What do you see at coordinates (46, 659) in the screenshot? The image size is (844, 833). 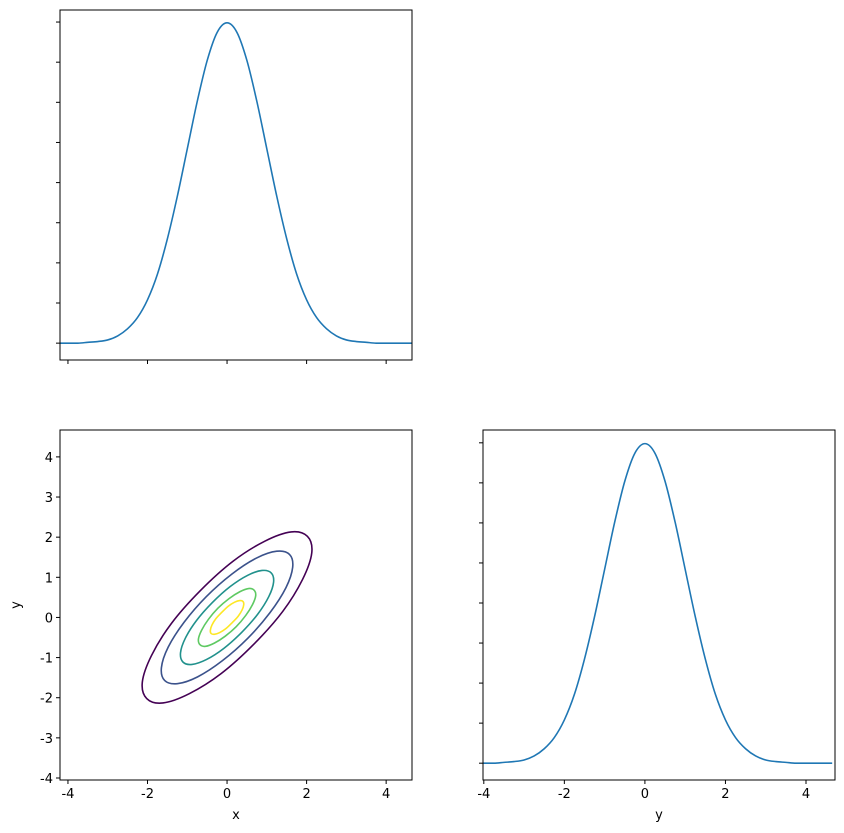 I see `y-tick-label: -1` at bounding box center [46, 659].